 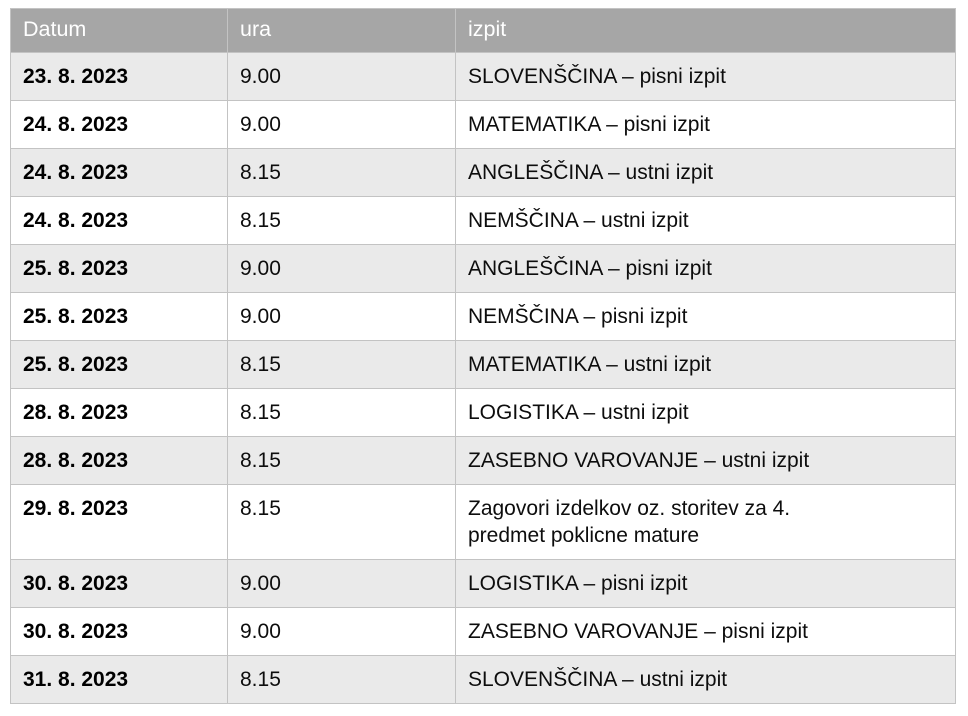 I want to click on cell-datum: 23. 8. 2023, so click(x=119, y=76).